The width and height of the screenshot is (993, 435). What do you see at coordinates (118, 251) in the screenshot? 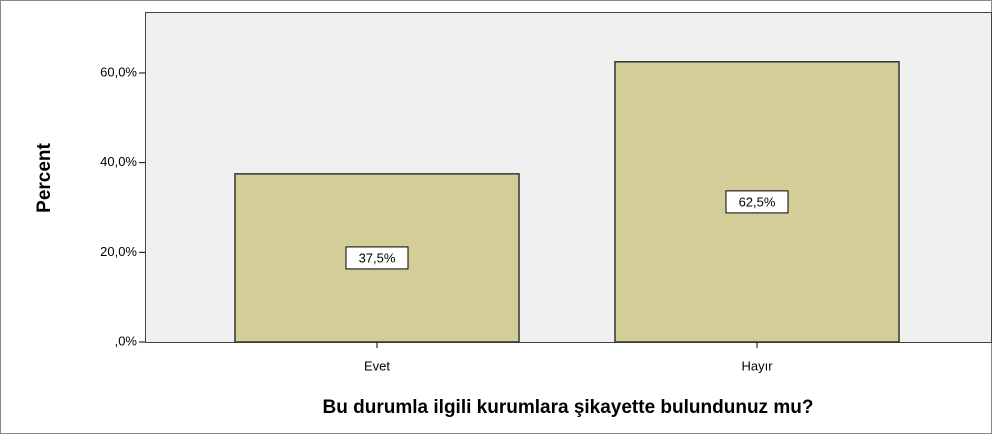
I see `y-tick-label: 20,0%` at bounding box center [118, 251].